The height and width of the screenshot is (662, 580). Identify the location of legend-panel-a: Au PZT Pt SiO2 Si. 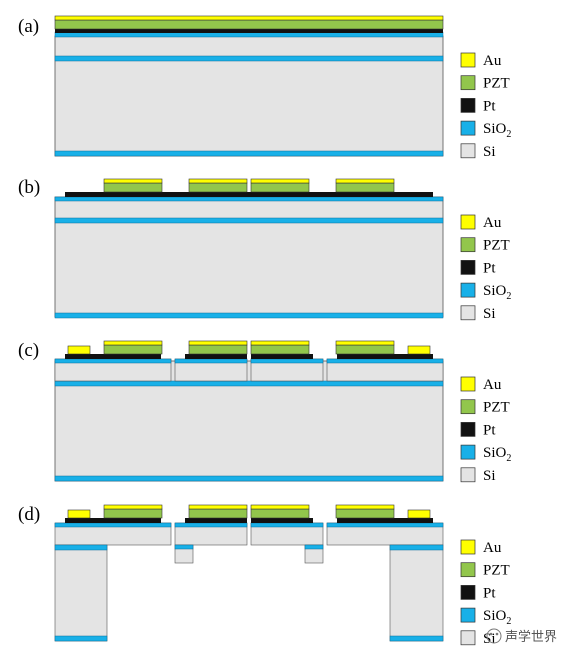
(485, 106).